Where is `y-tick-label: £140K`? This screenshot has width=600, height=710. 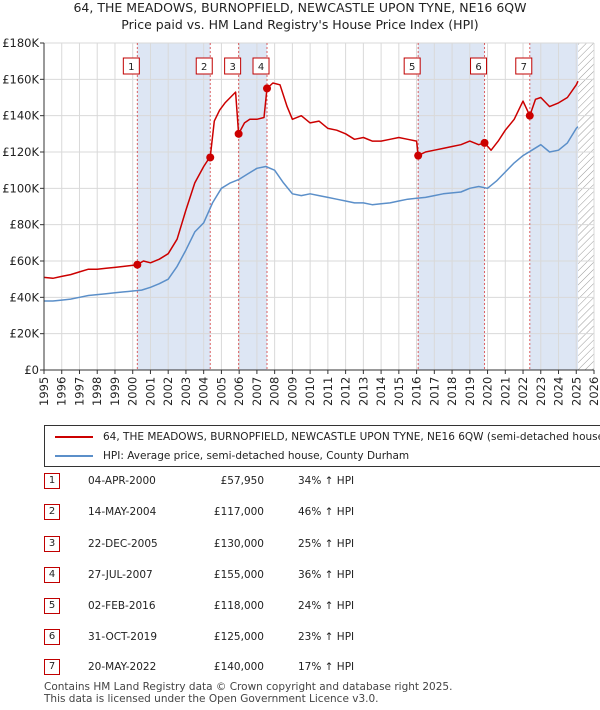 y-tick-label: £140K is located at coordinates (20, 116).